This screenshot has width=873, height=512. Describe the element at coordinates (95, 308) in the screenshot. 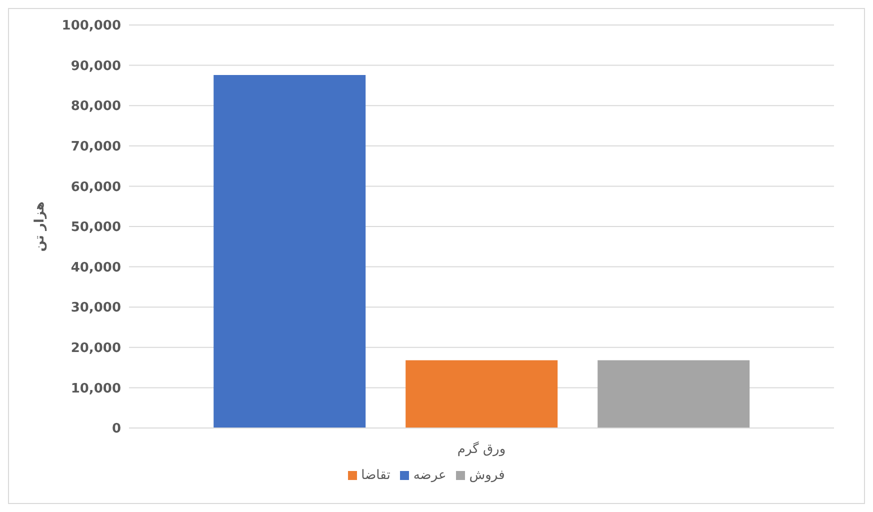

I see `y-tick-label: 30,000` at that location.